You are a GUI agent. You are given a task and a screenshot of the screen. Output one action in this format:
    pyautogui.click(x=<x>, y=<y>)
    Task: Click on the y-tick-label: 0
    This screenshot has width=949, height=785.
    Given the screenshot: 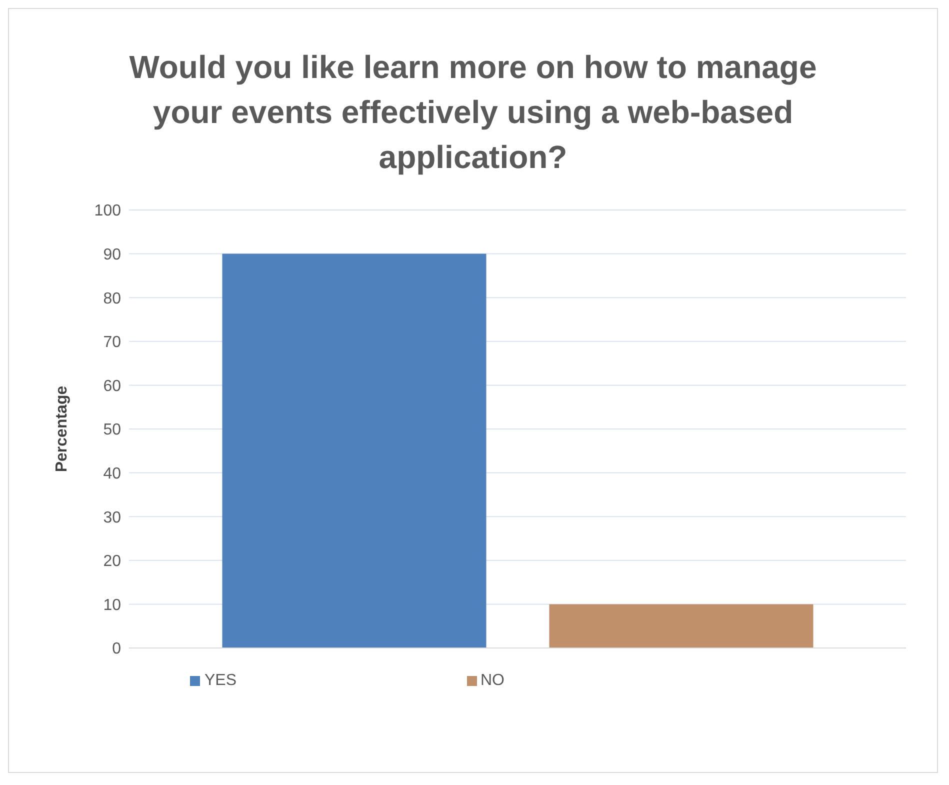 What is the action you would take?
    pyautogui.click(x=117, y=649)
    